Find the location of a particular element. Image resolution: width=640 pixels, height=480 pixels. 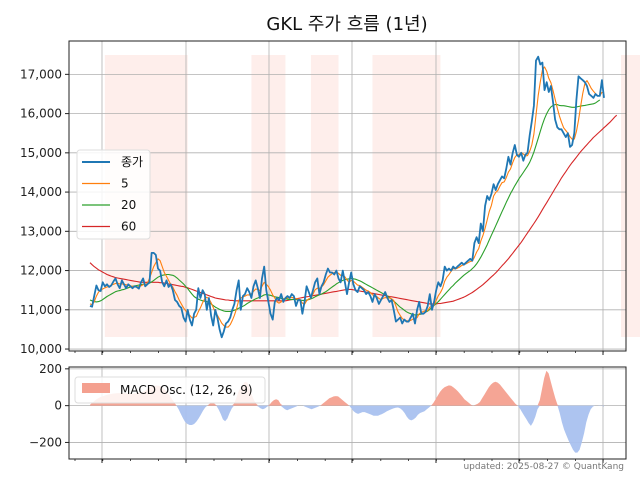

price-ytick-label-1: 11,000 is located at coordinates (41, 310).